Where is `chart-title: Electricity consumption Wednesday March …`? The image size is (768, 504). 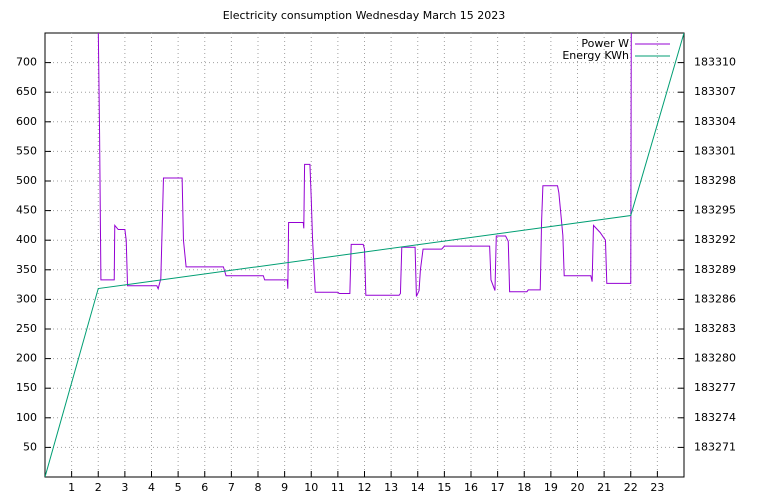
chart-title: Electricity consumption Wednesday March … is located at coordinates (364, 15).